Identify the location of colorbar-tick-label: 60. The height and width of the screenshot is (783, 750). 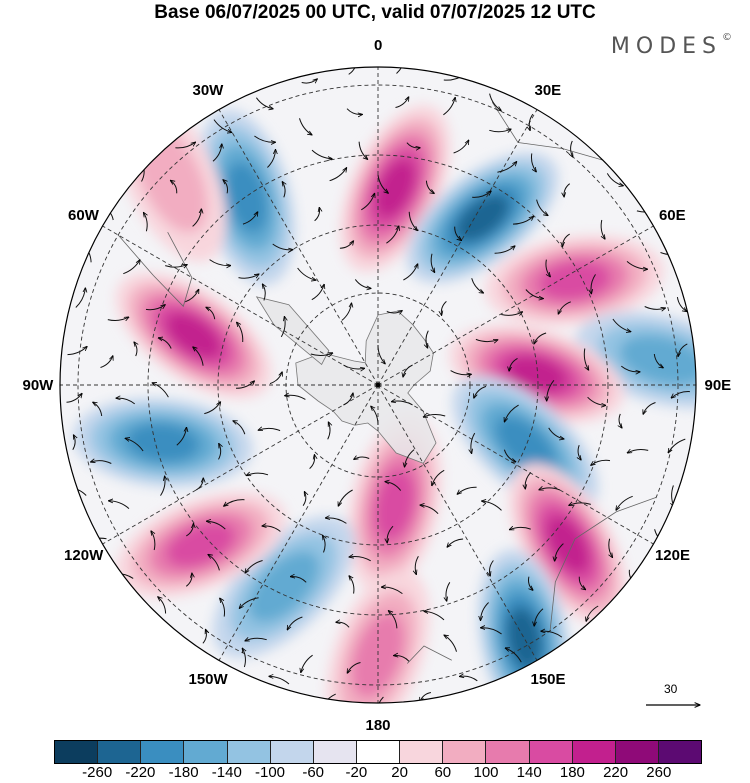
(443, 772).